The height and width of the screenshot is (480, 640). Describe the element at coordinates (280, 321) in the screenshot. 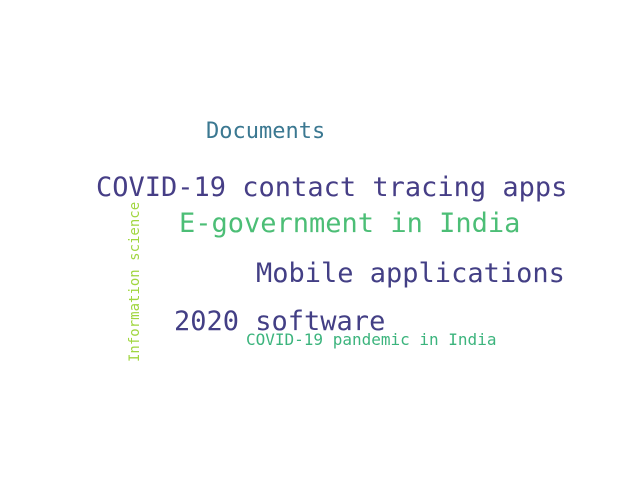

I see `word-2020-software: 2020 software` at that location.